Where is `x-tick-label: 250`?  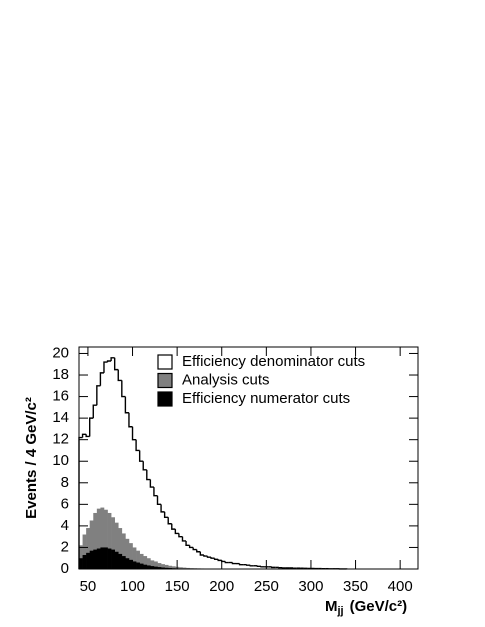 x-tick-label: 250 is located at coordinates (266, 586).